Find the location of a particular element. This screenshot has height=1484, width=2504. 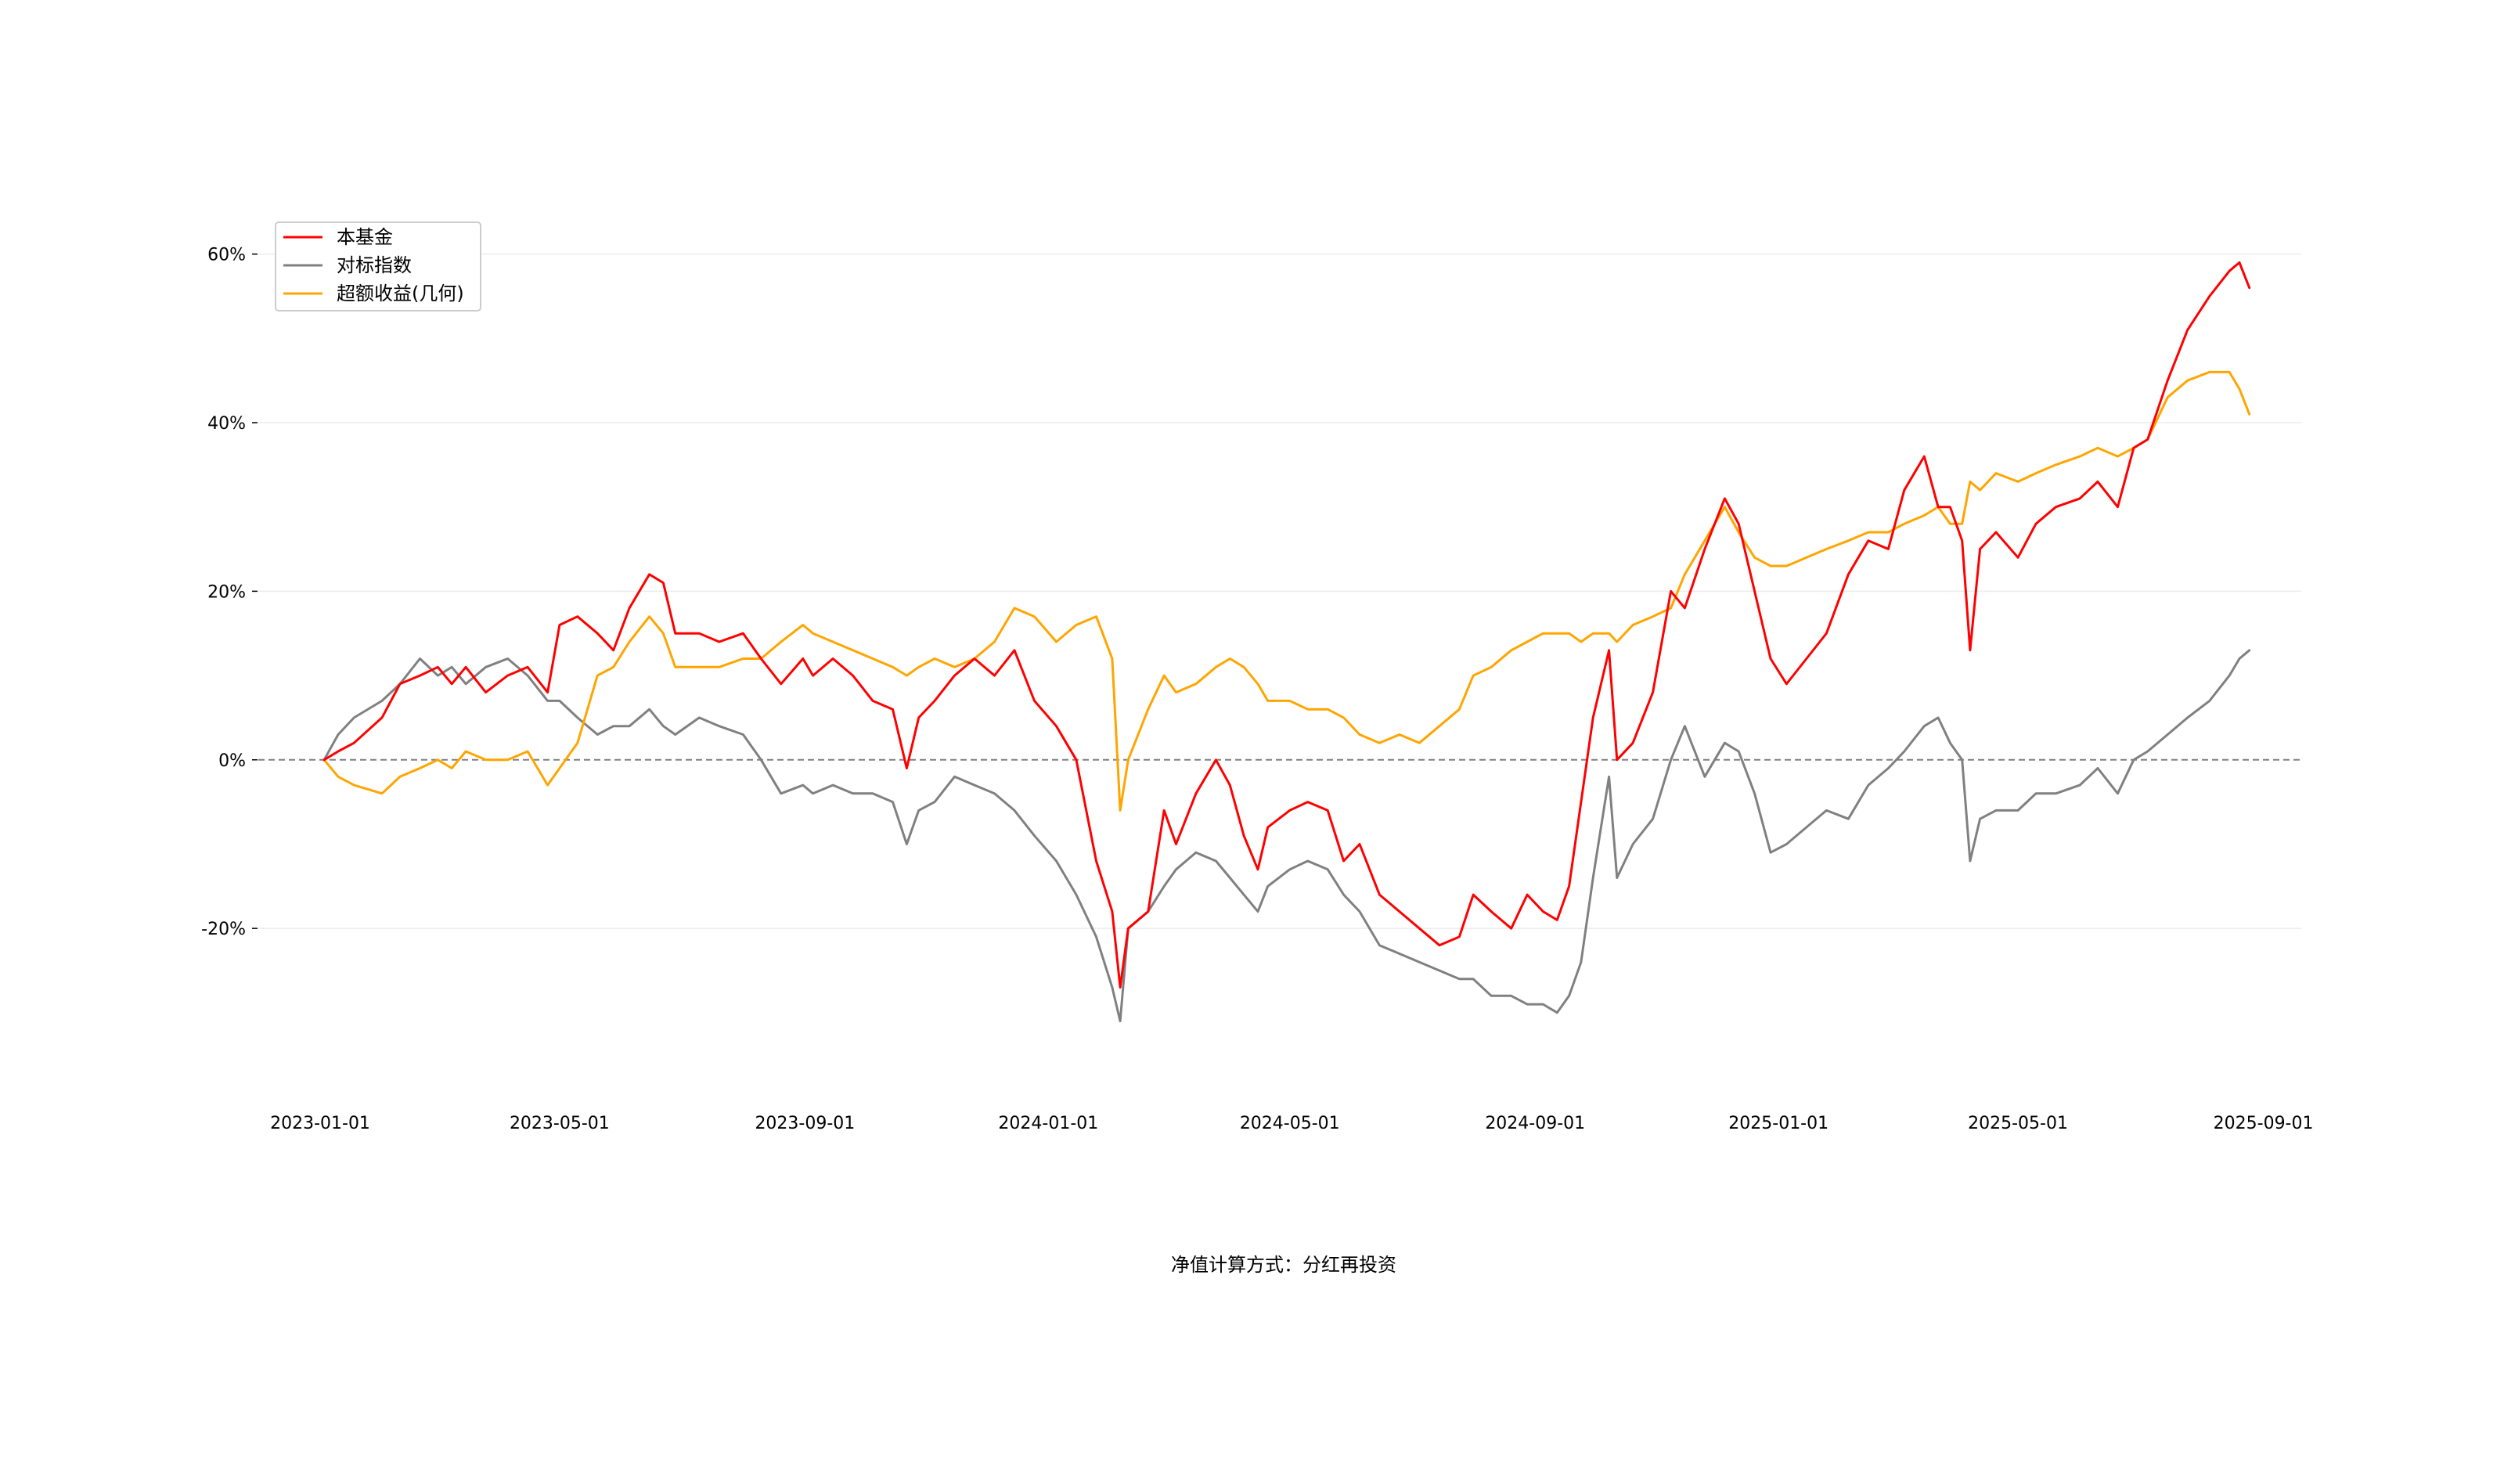

legend-item-excess-return: 超额收益(几何) is located at coordinates (373, 293).